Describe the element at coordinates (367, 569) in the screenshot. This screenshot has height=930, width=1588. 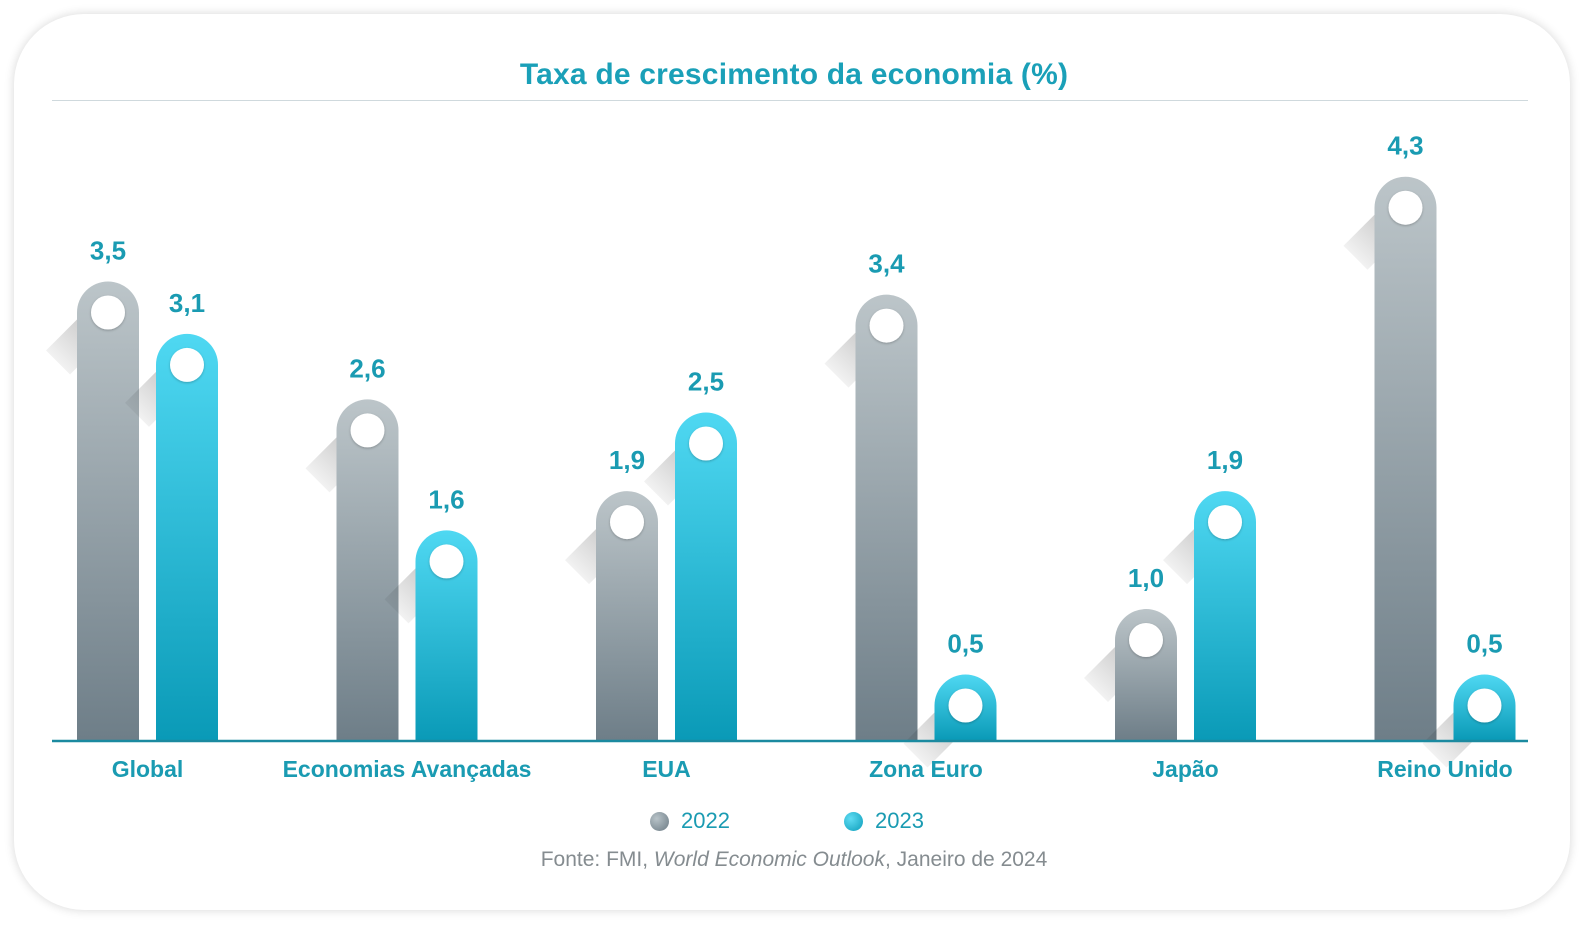
I see `bar-economias-avancadas-2022` at that location.